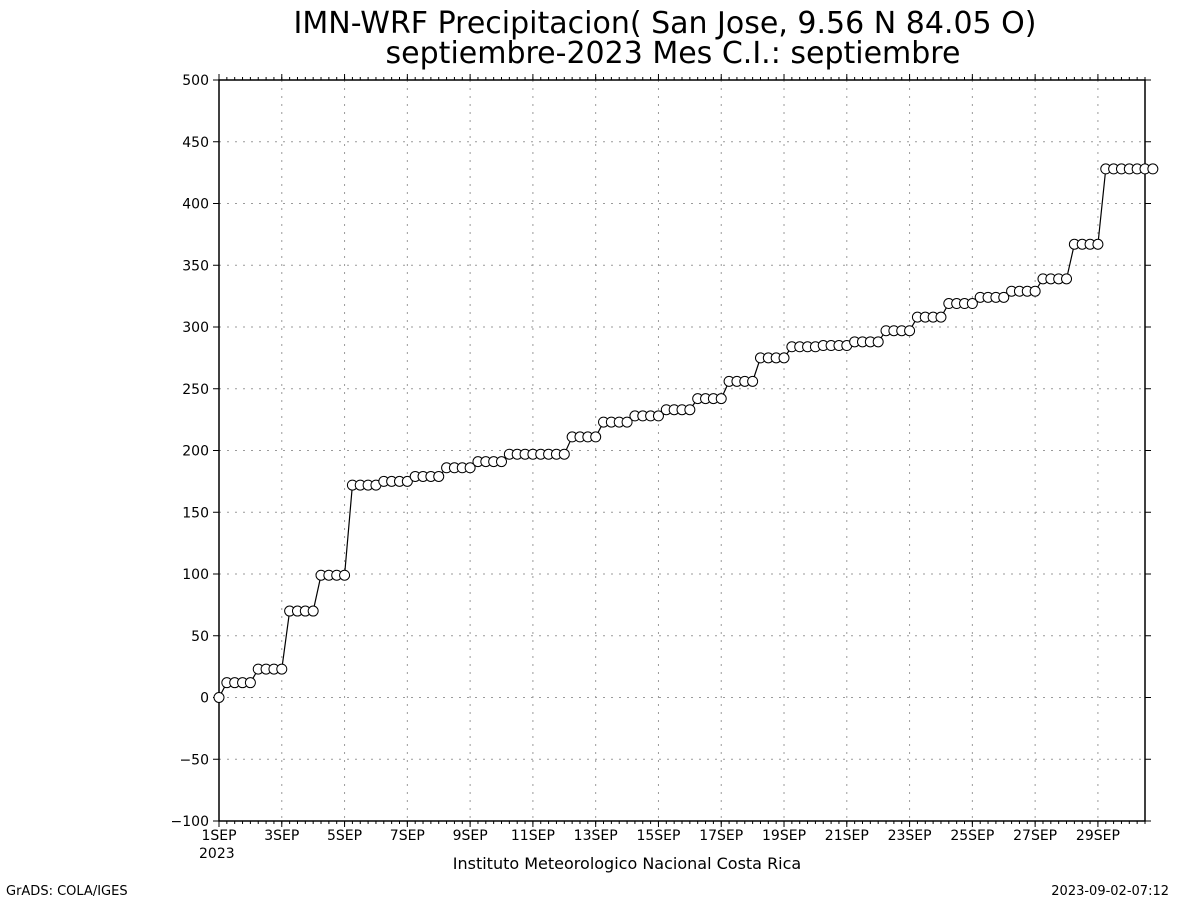 This screenshot has width=1200, height=900. Describe the element at coordinates (533, 836) in the screenshot. I see `x-tick-label: 11SEP` at that location.